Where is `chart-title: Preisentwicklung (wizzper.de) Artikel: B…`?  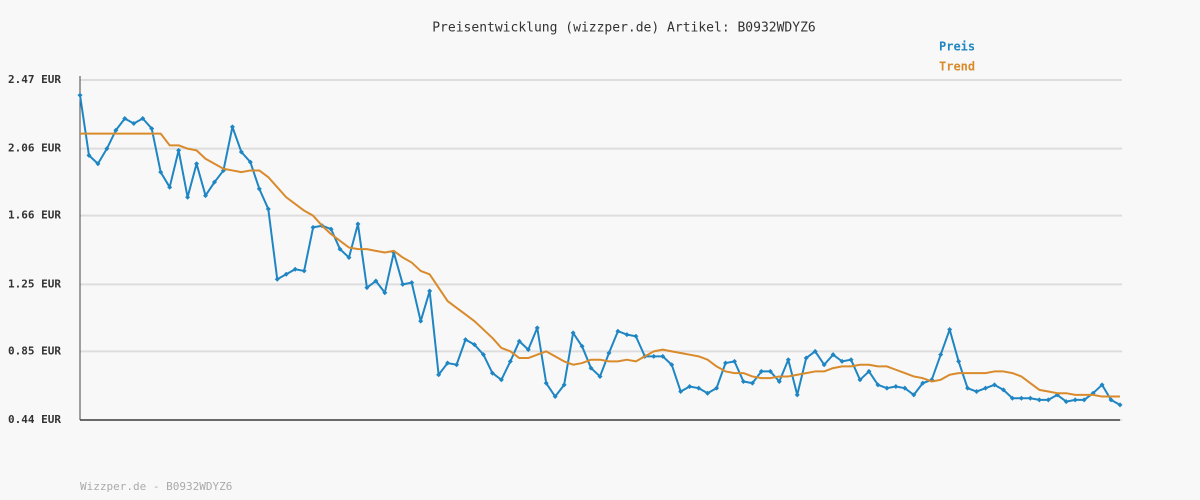 chart-title: Preisentwicklung (wizzper.de) Artikel: B… is located at coordinates (624, 28).